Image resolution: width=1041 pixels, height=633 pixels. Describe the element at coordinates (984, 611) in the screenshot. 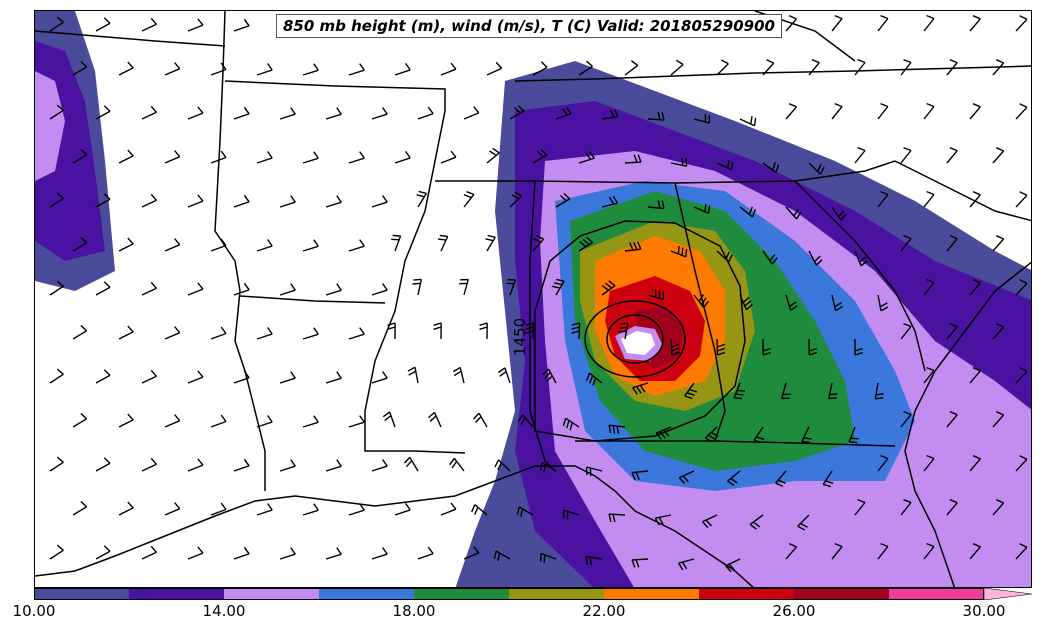

I see `colorbar-tick-label: 30.00` at that location.